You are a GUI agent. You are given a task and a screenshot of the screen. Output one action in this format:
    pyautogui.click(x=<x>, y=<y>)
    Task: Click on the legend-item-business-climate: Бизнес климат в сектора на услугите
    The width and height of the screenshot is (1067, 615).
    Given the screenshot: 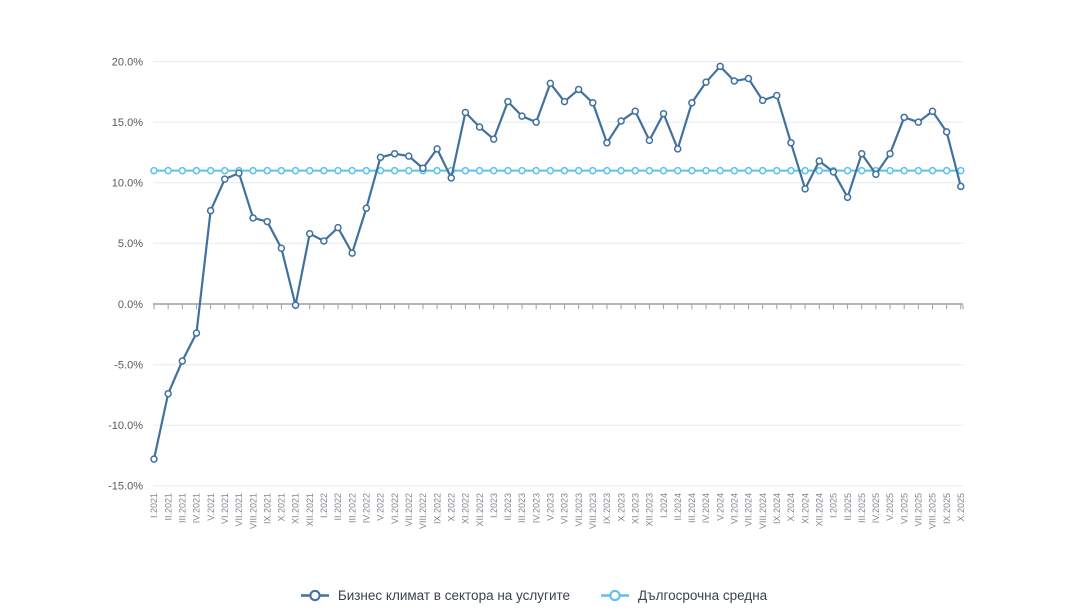 What is the action you would take?
    pyautogui.click(x=435, y=595)
    